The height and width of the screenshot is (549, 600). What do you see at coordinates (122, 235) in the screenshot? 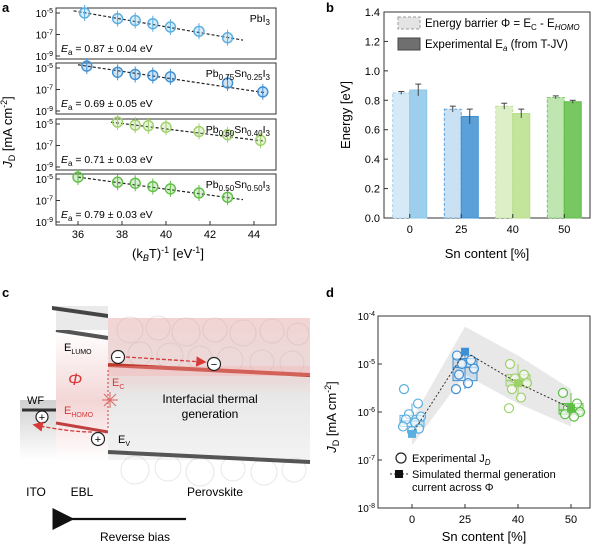
I see `x-tick-label-1: 38` at bounding box center [122, 235].